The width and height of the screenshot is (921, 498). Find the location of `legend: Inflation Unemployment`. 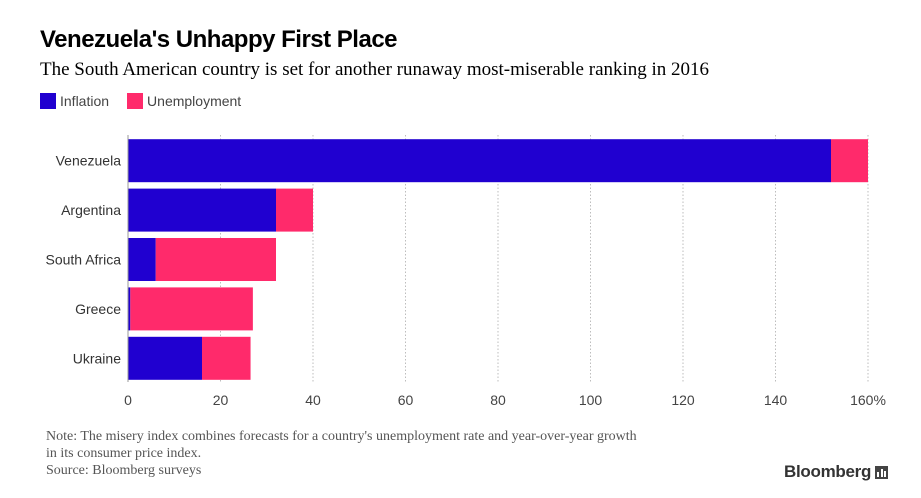

legend: Inflation Unemployment is located at coordinates (149, 101).